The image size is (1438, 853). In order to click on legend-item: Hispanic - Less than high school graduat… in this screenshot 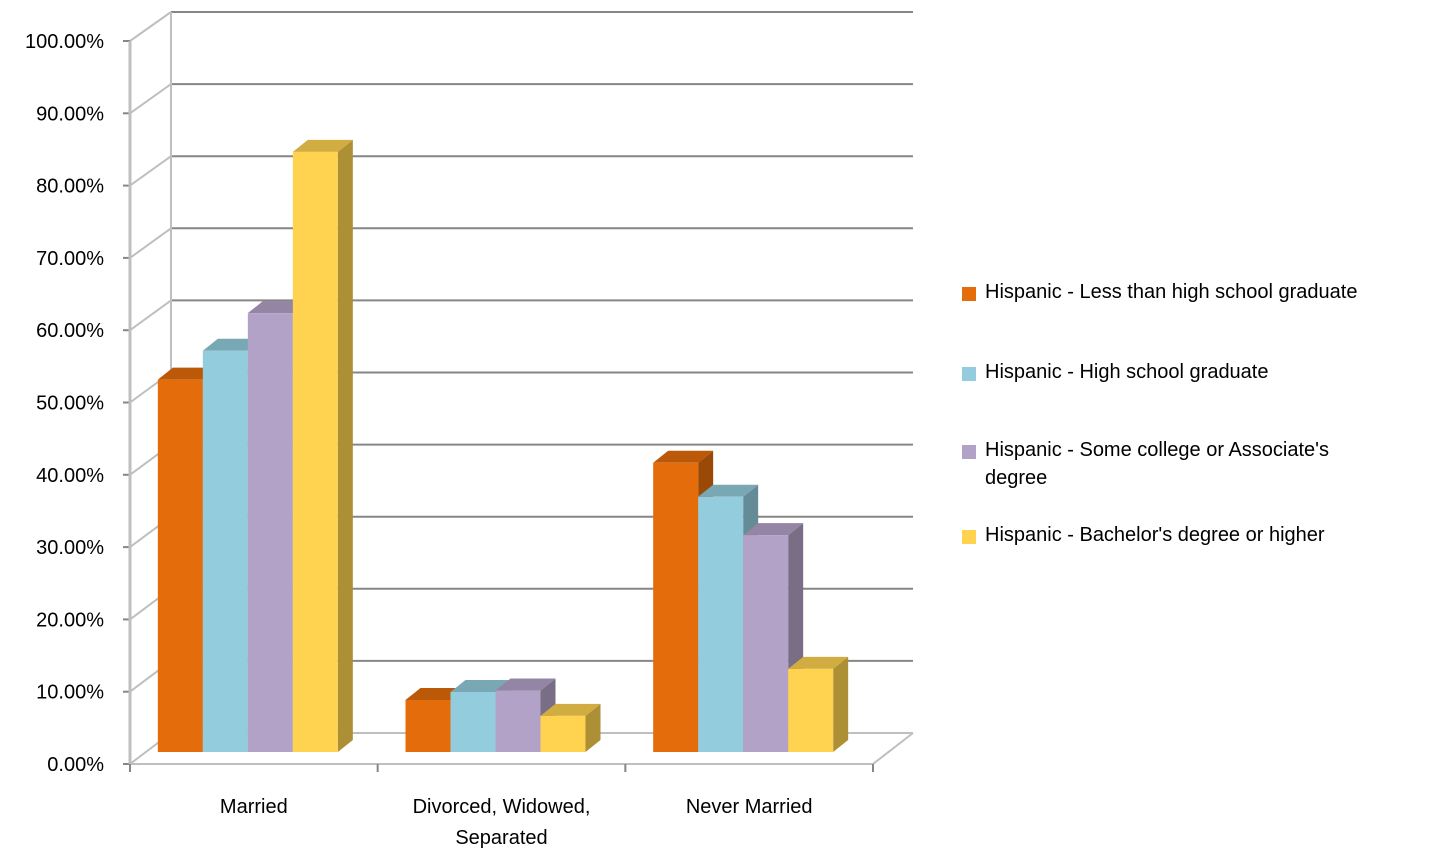, I will do `click(1159, 292)`.